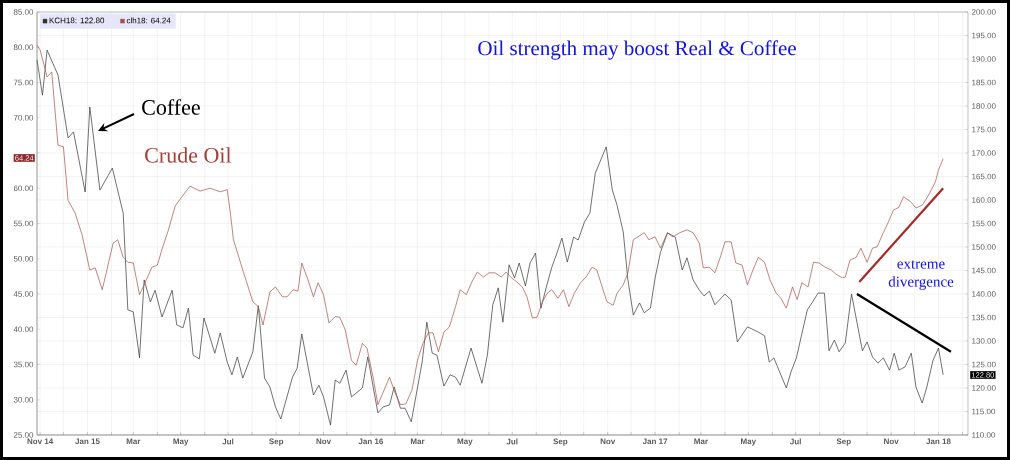  I want to click on y2-tick-label: 155.00, so click(984, 223).